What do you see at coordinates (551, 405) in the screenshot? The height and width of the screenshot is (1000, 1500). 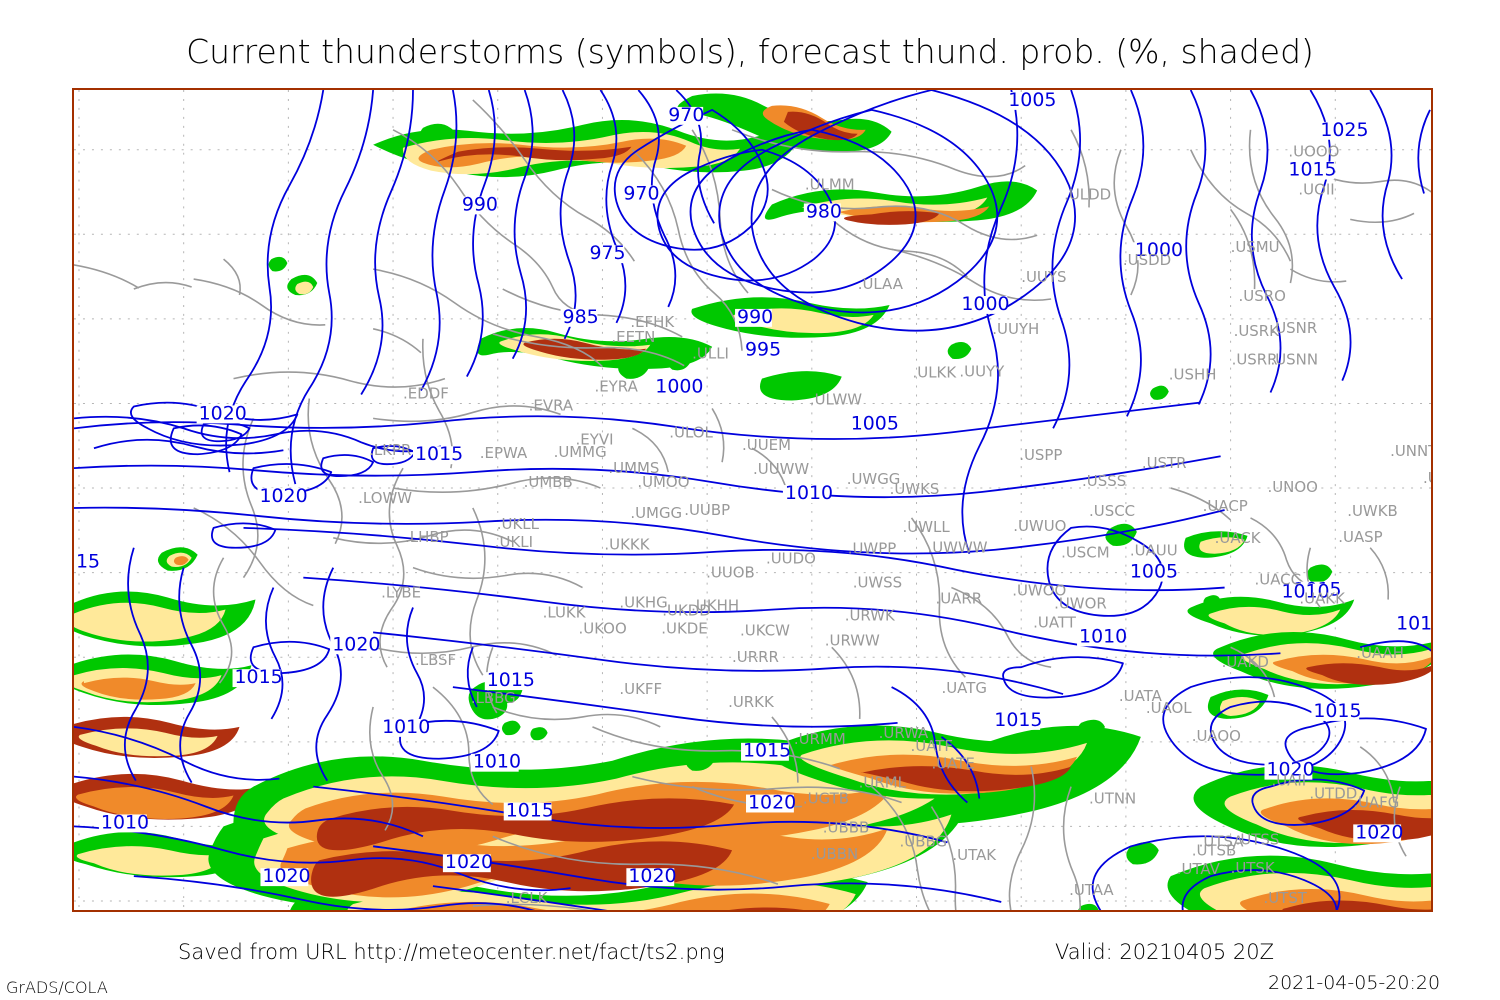 I see `station-label: .EVRA` at bounding box center [551, 405].